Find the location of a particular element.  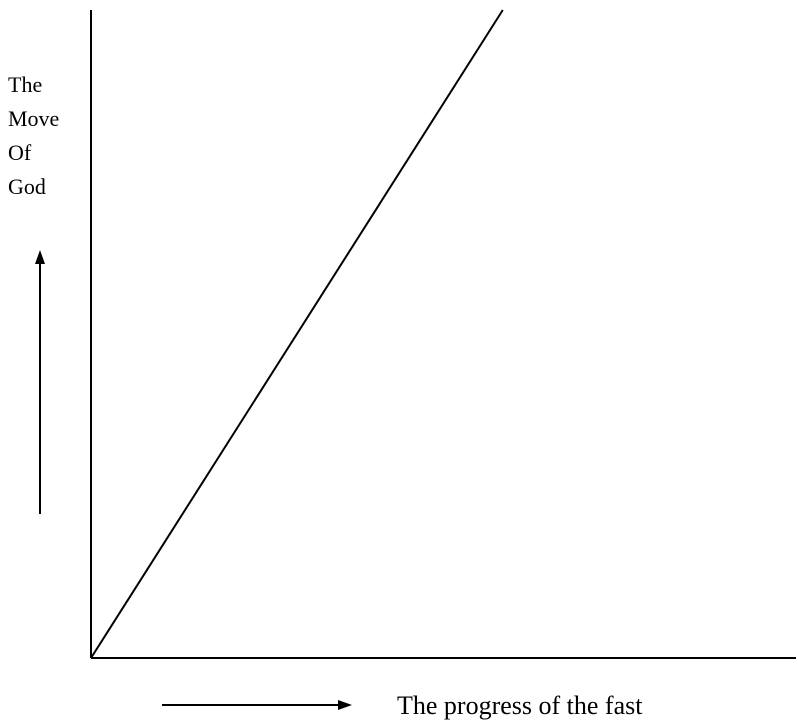

up-arrow-icon is located at coordinates (40, 382).